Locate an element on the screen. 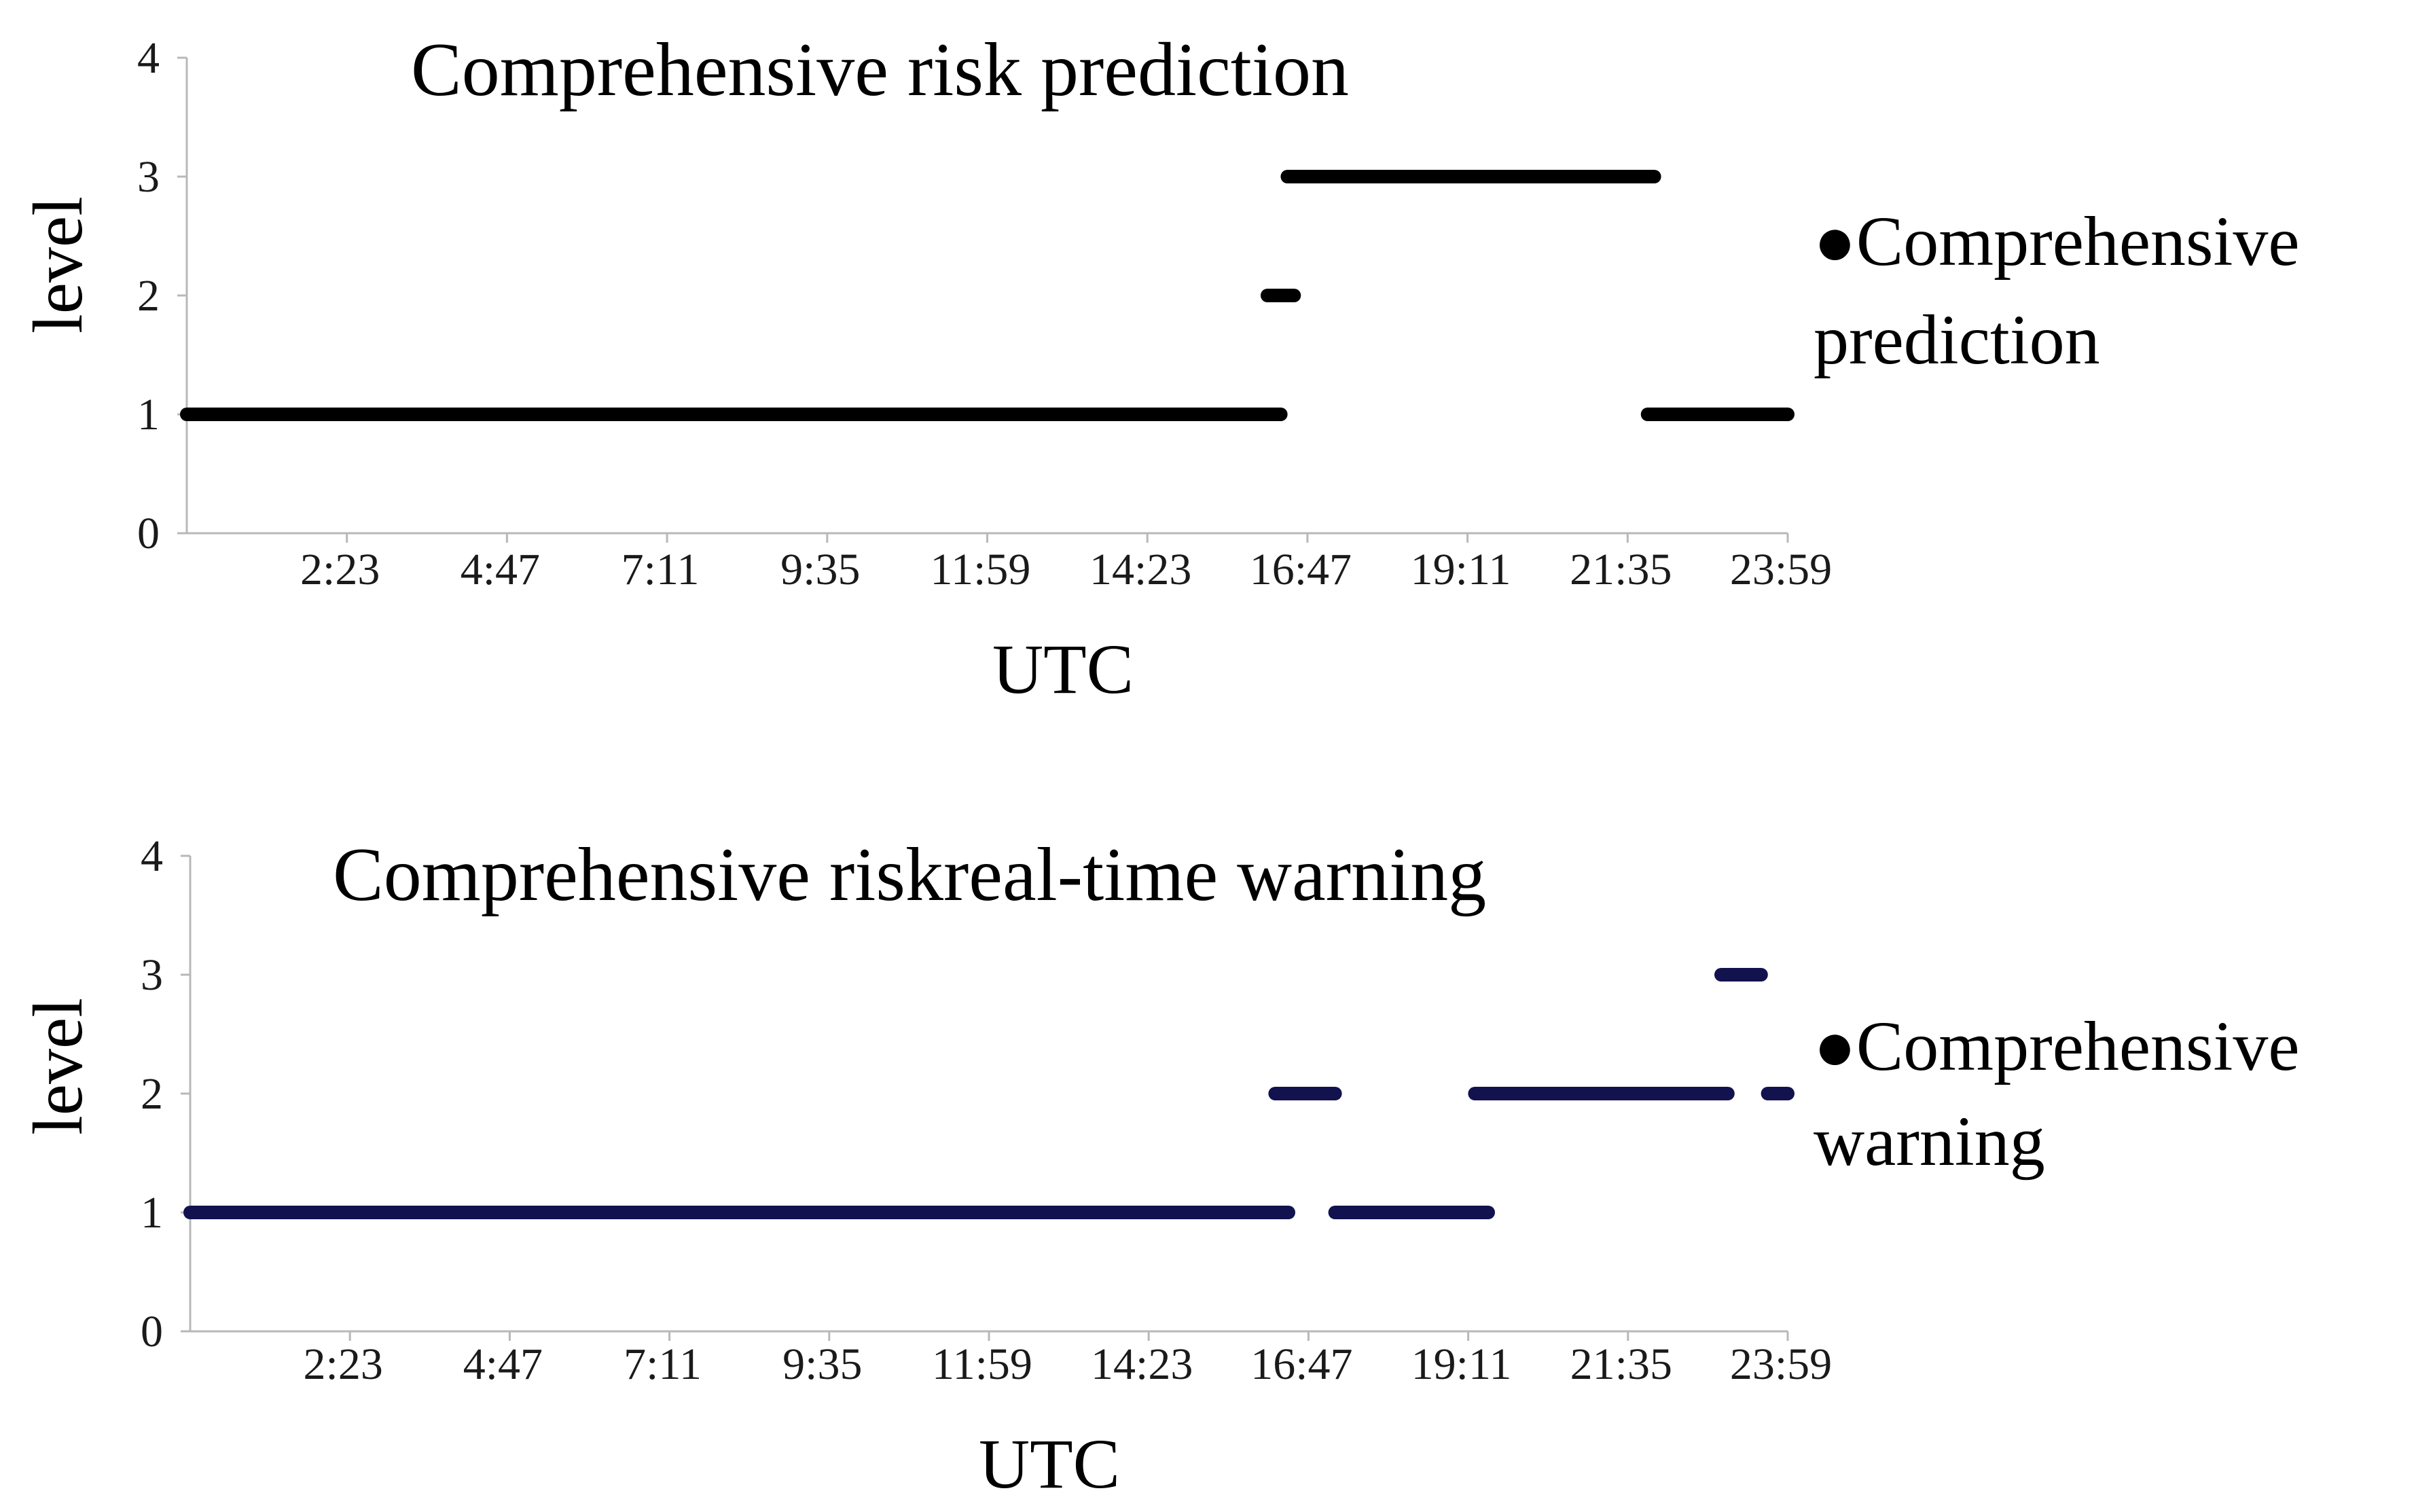 This screenshot has height=1512, width=2416. legend-line-2: prediction is located at coordinates (1957, 340).